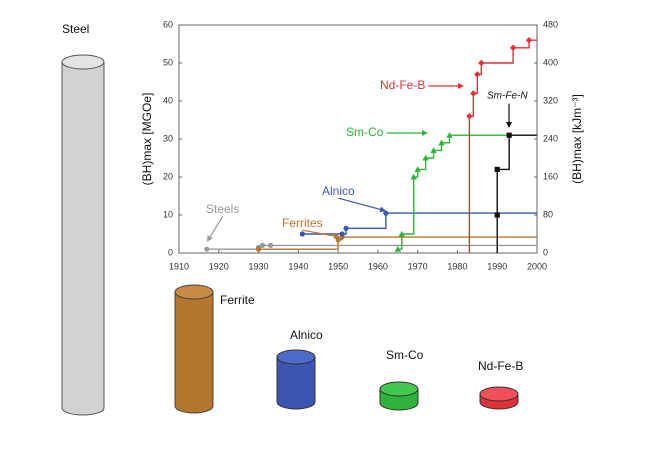  I want to click on series-label: Sm-Fe-N, so click(507, 96).